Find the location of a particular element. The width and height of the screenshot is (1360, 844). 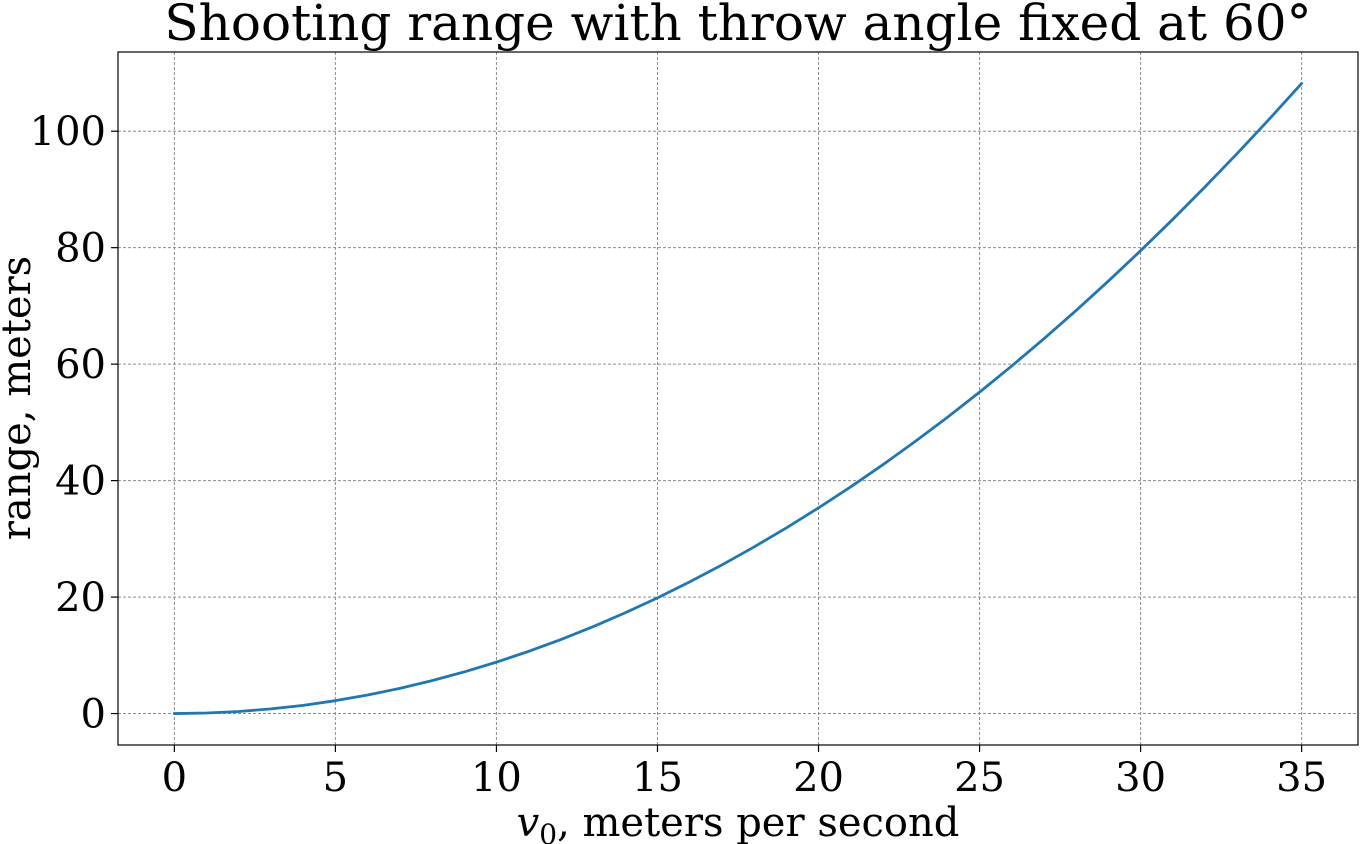

x-tick-label: 0 is located at coordinates (174, 778).